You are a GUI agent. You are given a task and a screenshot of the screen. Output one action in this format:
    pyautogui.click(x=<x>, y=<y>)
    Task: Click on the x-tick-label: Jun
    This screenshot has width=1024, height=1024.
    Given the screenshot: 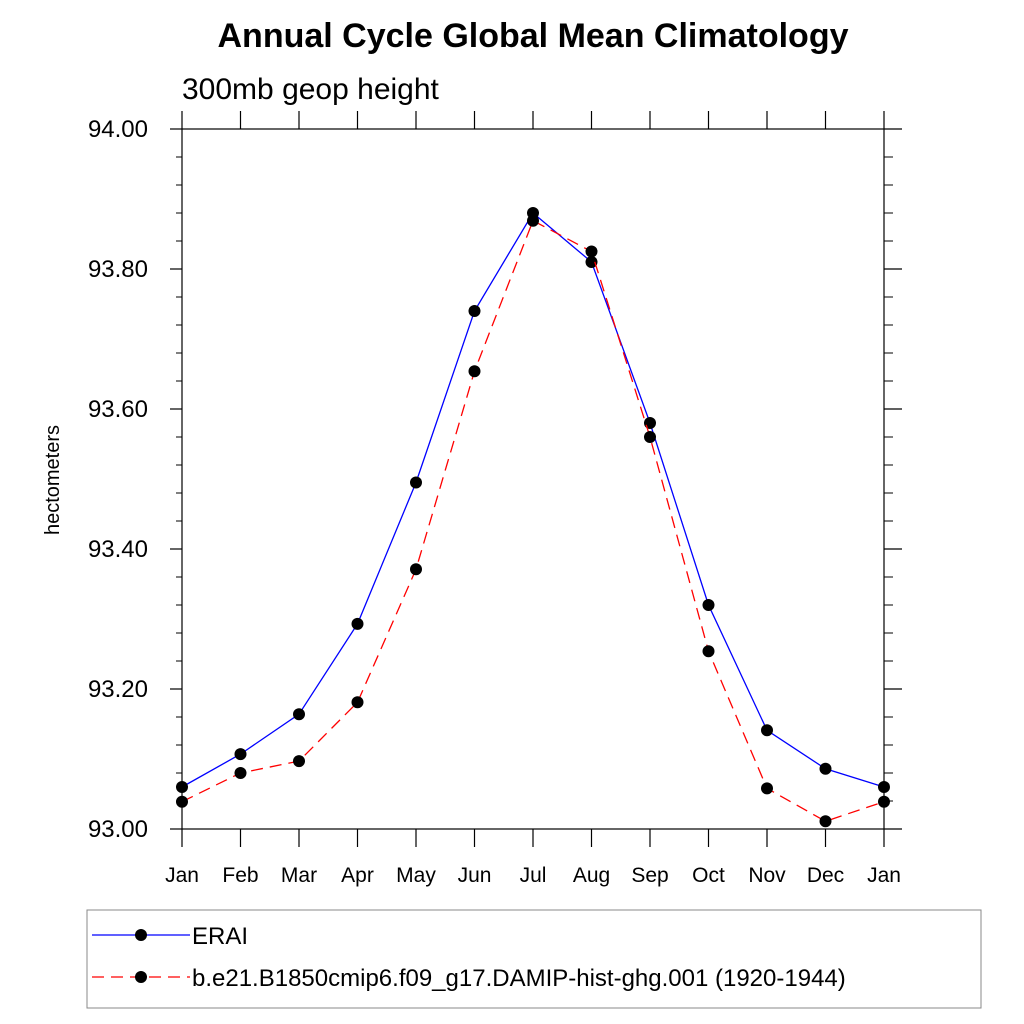 What is the action you would take?
    pyautogui.click(x=475, y=875)
    